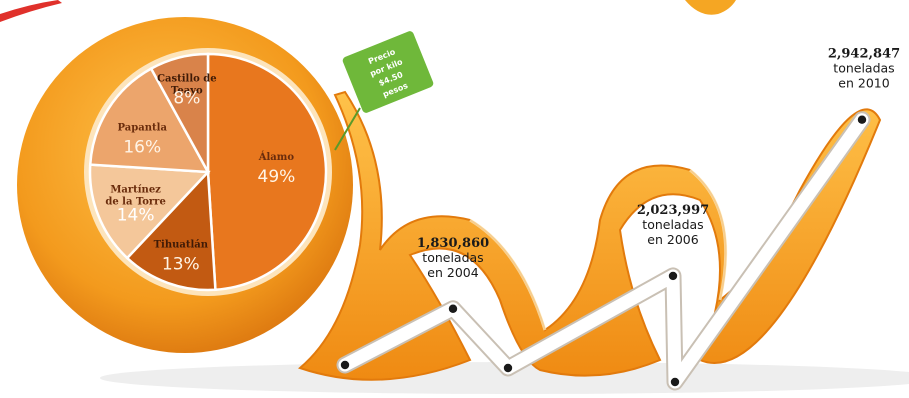 The height and width of the screenshot is (398, 909). I want to click on pie-slice-value-3: 14%, so click(136, 216).